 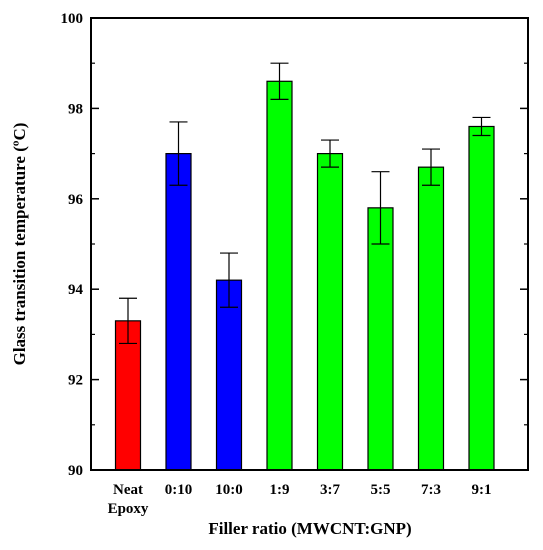 I want to click on y-tick-label: 98, so click(x=75, y=109).